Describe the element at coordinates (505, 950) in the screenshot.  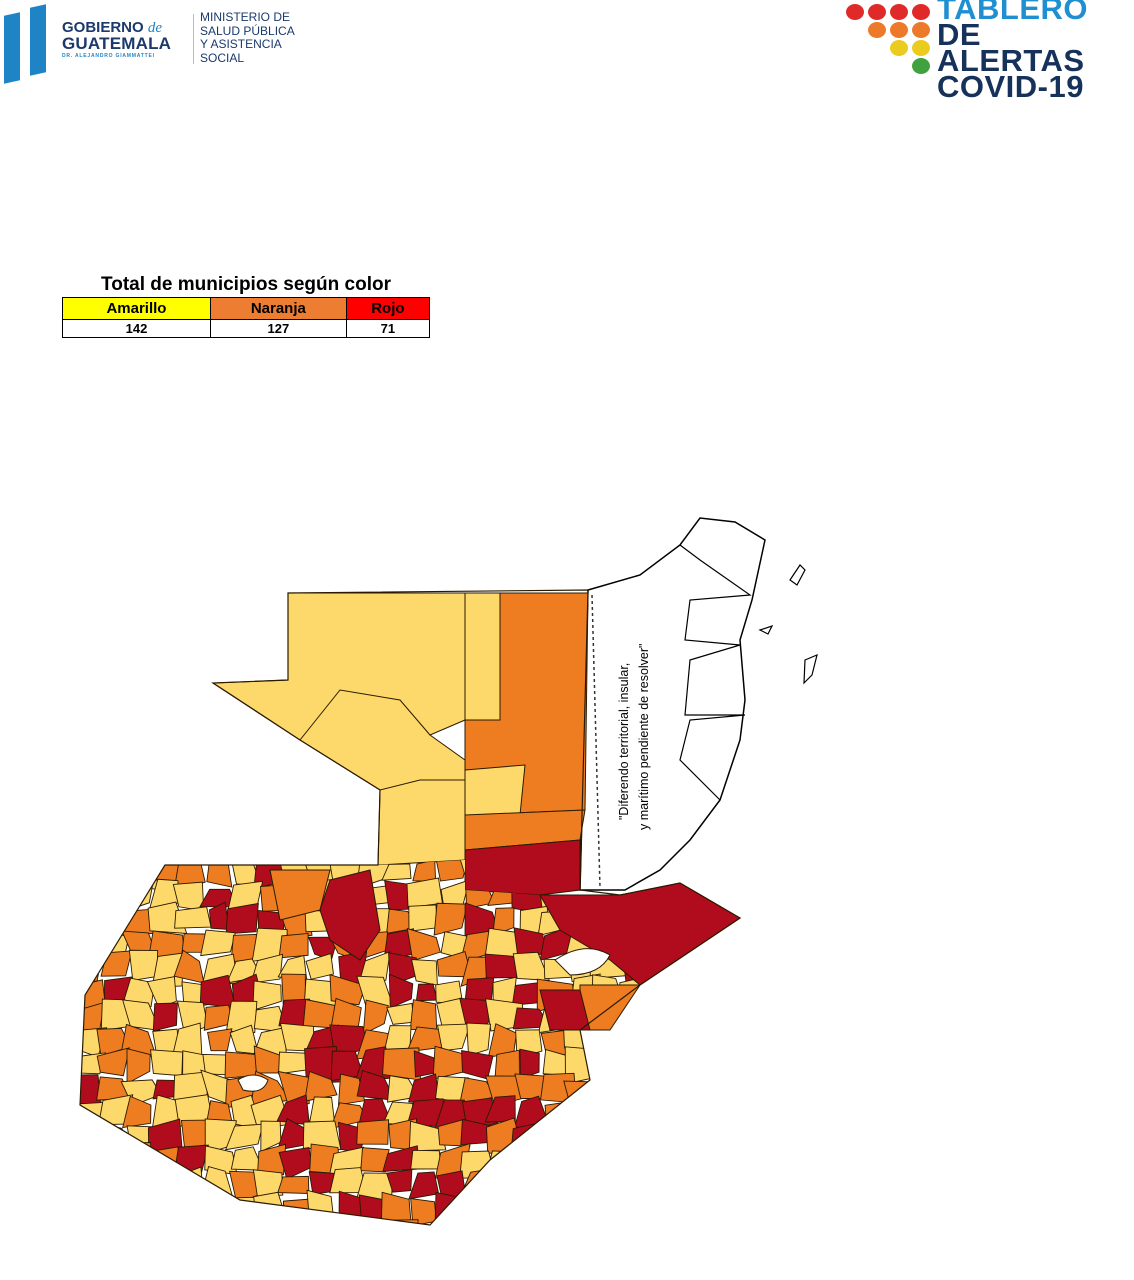
I see `large-municipalities` at that location.